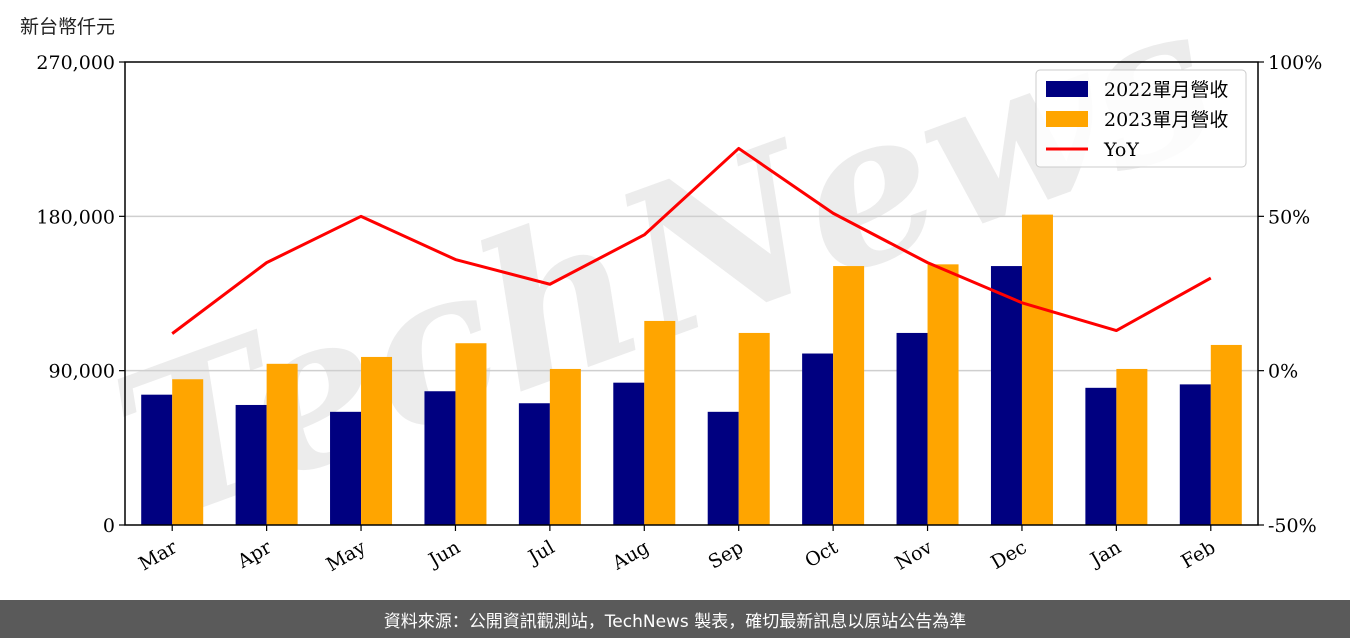 This screenshot has width=1350, height=638. What do you see at coordinates (1166, 120) in the screenshot?
I see `legend-label: 2023單月營收` at bounding box center [1166, 120].